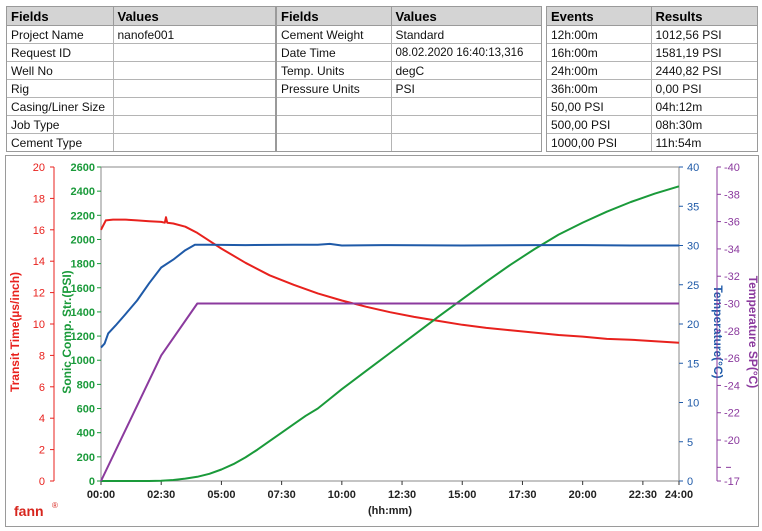 This screenshot has height=531, width=762. I want to click on temp-tick-label: 25, so click(693, 286).